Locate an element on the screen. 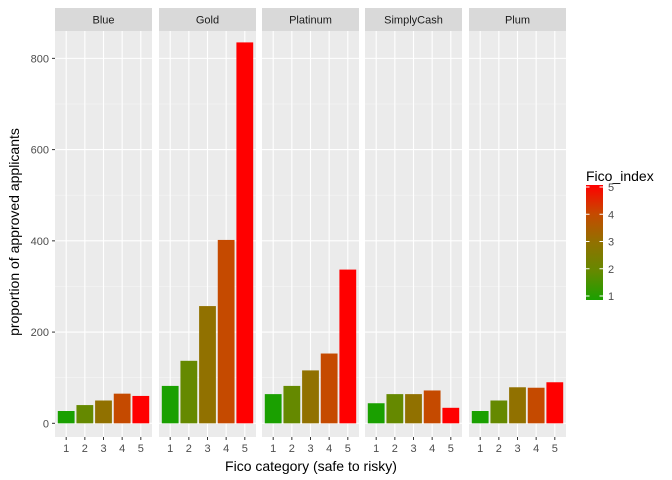  legend: Fico_index 1 2 3 4 5 is located at coordinates (620, 235).